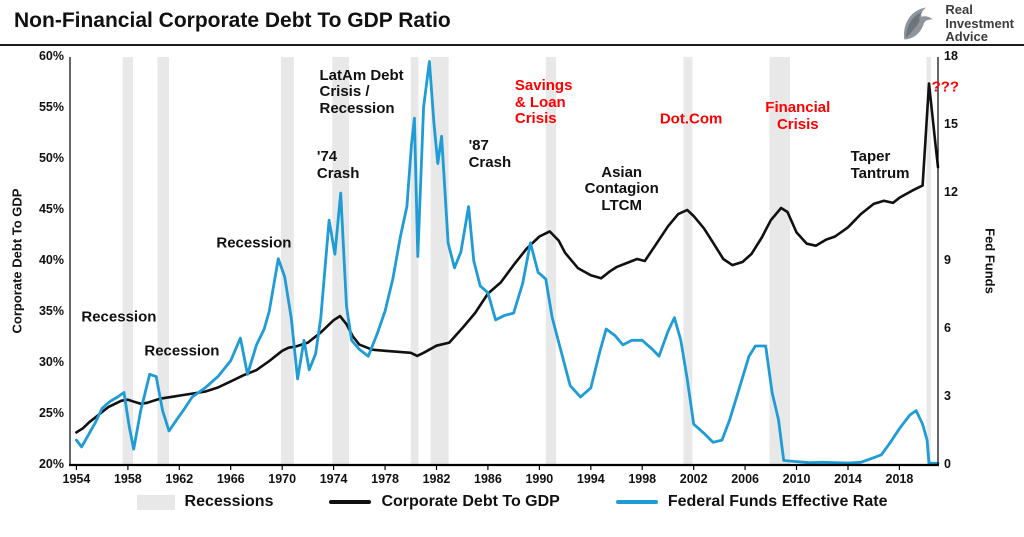 This screenshot has height=537, width=1024. Describe the element at coordinates (361, 92) in the screenshot. I see `annotation-latam-debt: LatAm Debt Crisis / Recession` at that location.